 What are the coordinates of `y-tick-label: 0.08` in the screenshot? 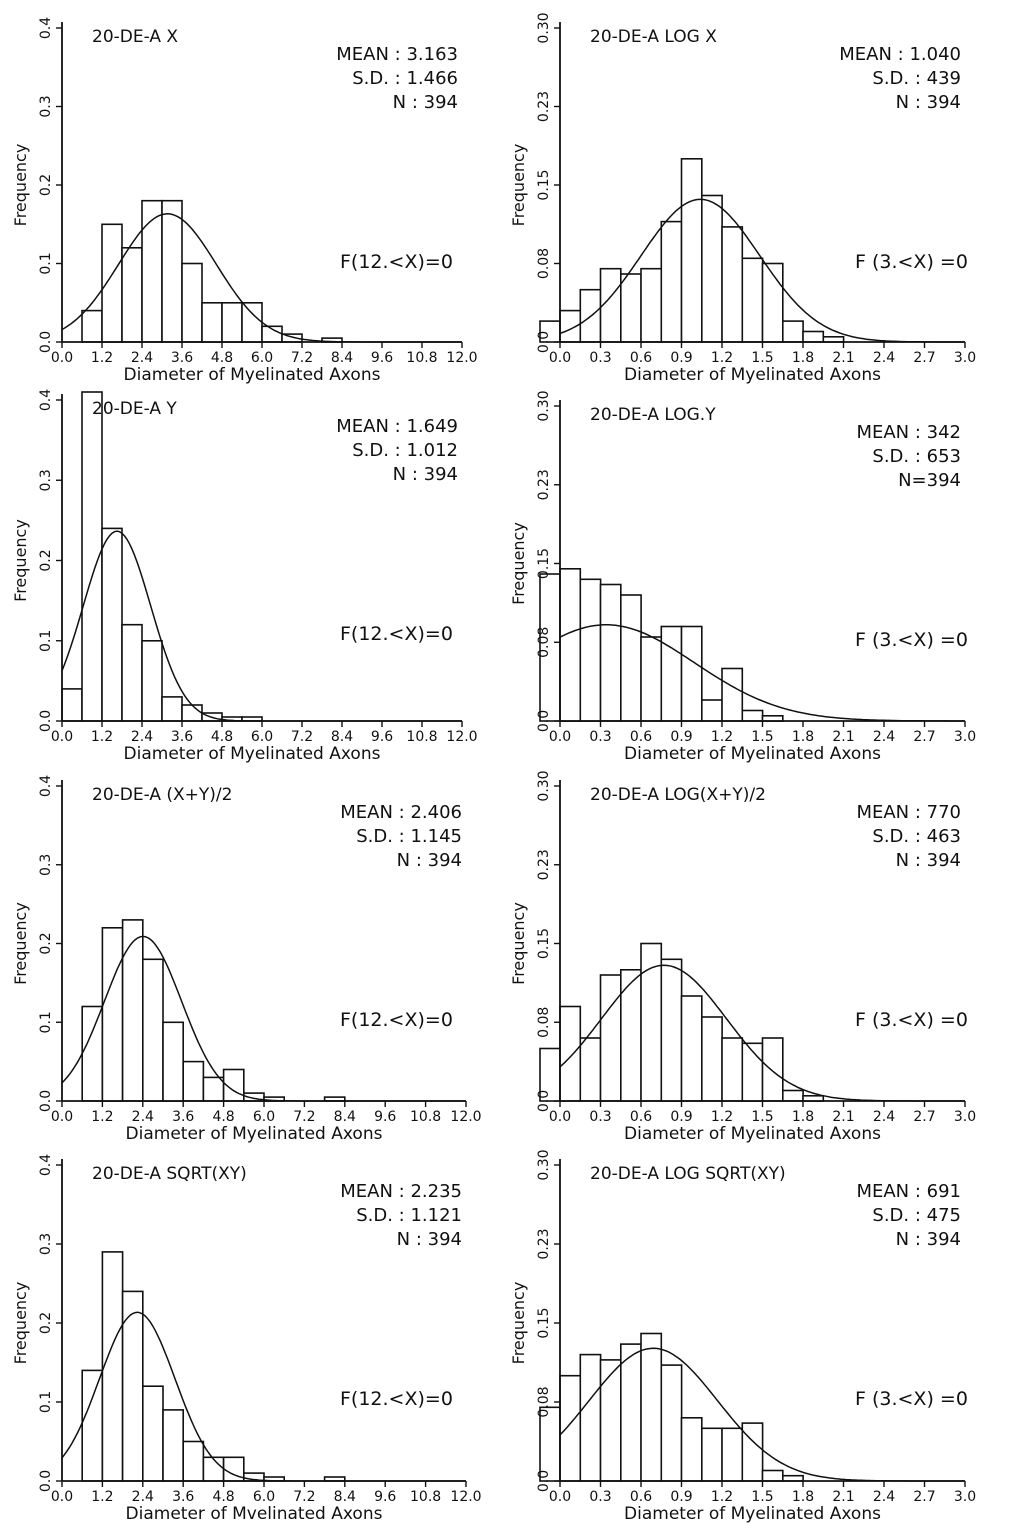 It's located at (544, 263).